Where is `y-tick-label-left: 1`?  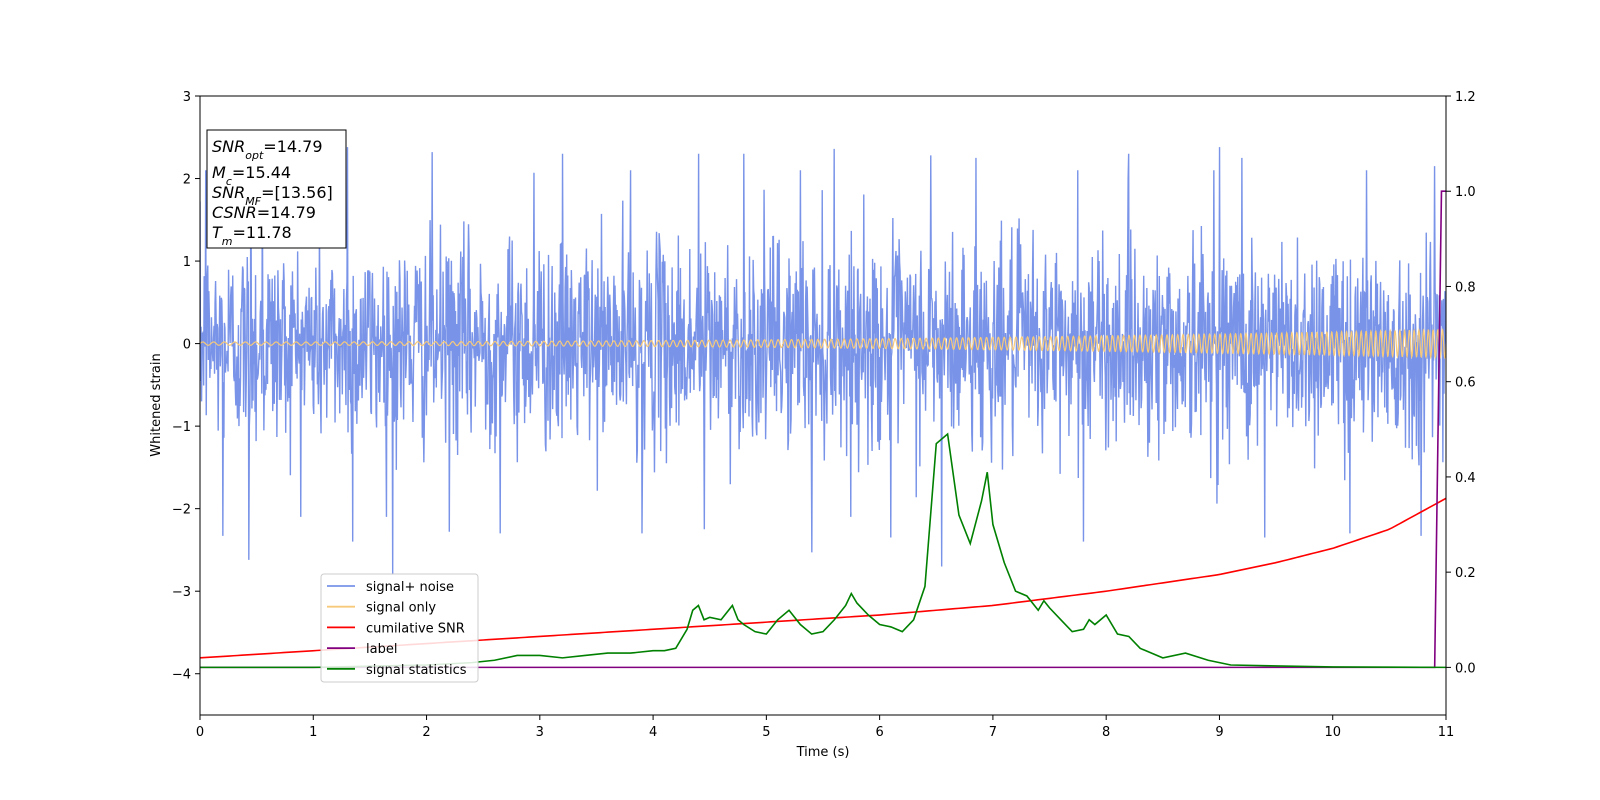
y-tick-label-left: 1 is located at coordinates (187, 262).